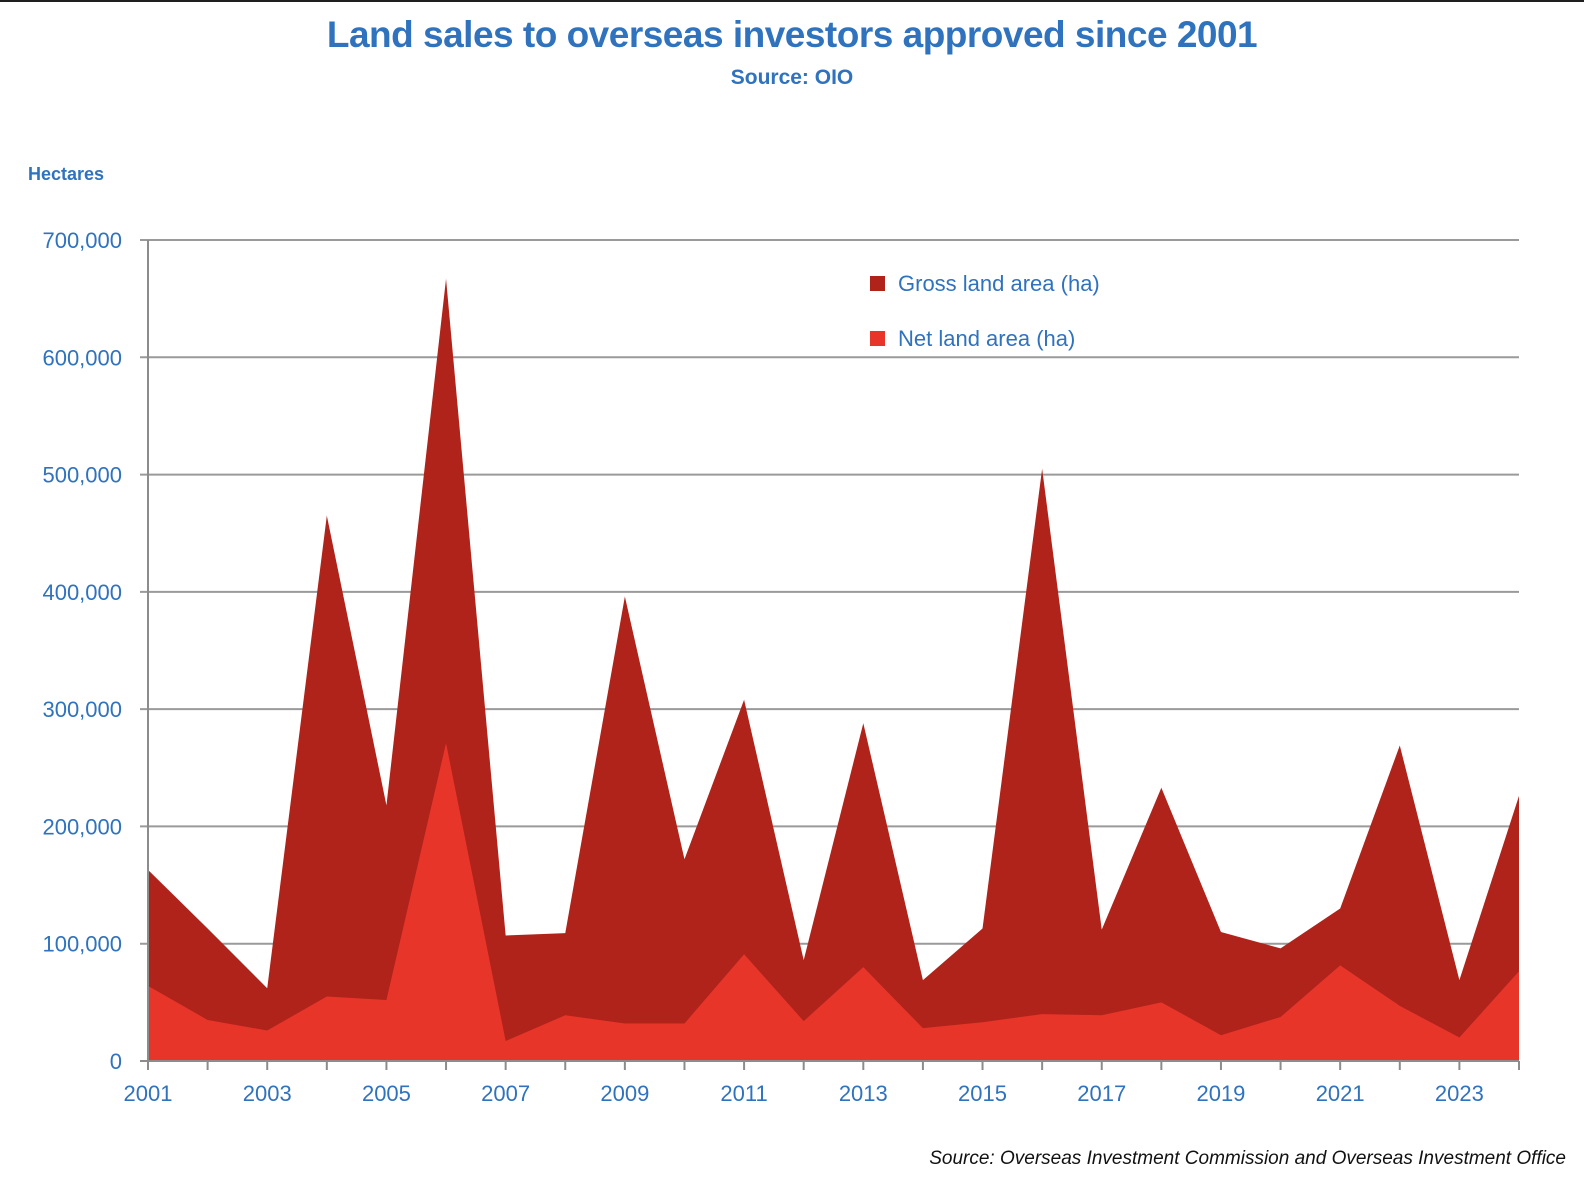  I want to click on x-tick-label: 2001, so click(148, 1093).